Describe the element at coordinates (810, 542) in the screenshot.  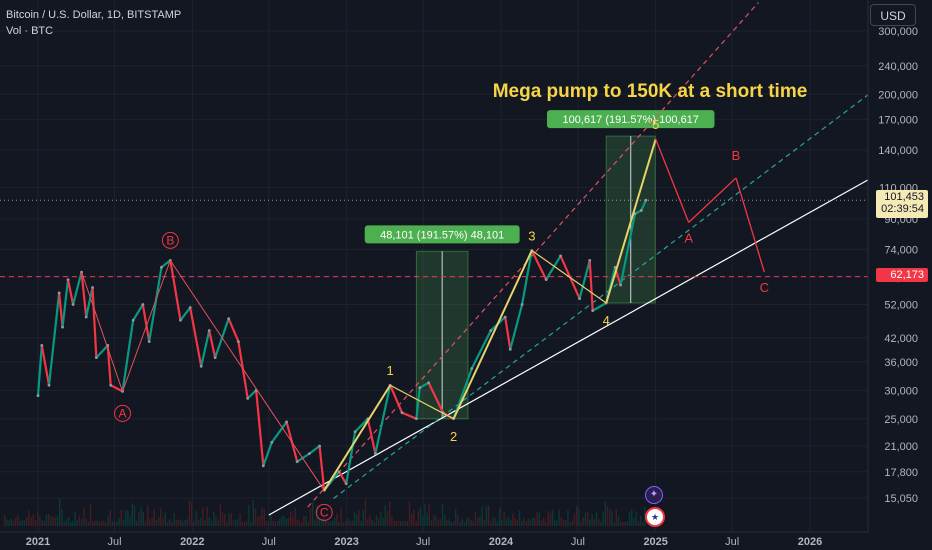
I see `x-tick-label: 2026` at that location.